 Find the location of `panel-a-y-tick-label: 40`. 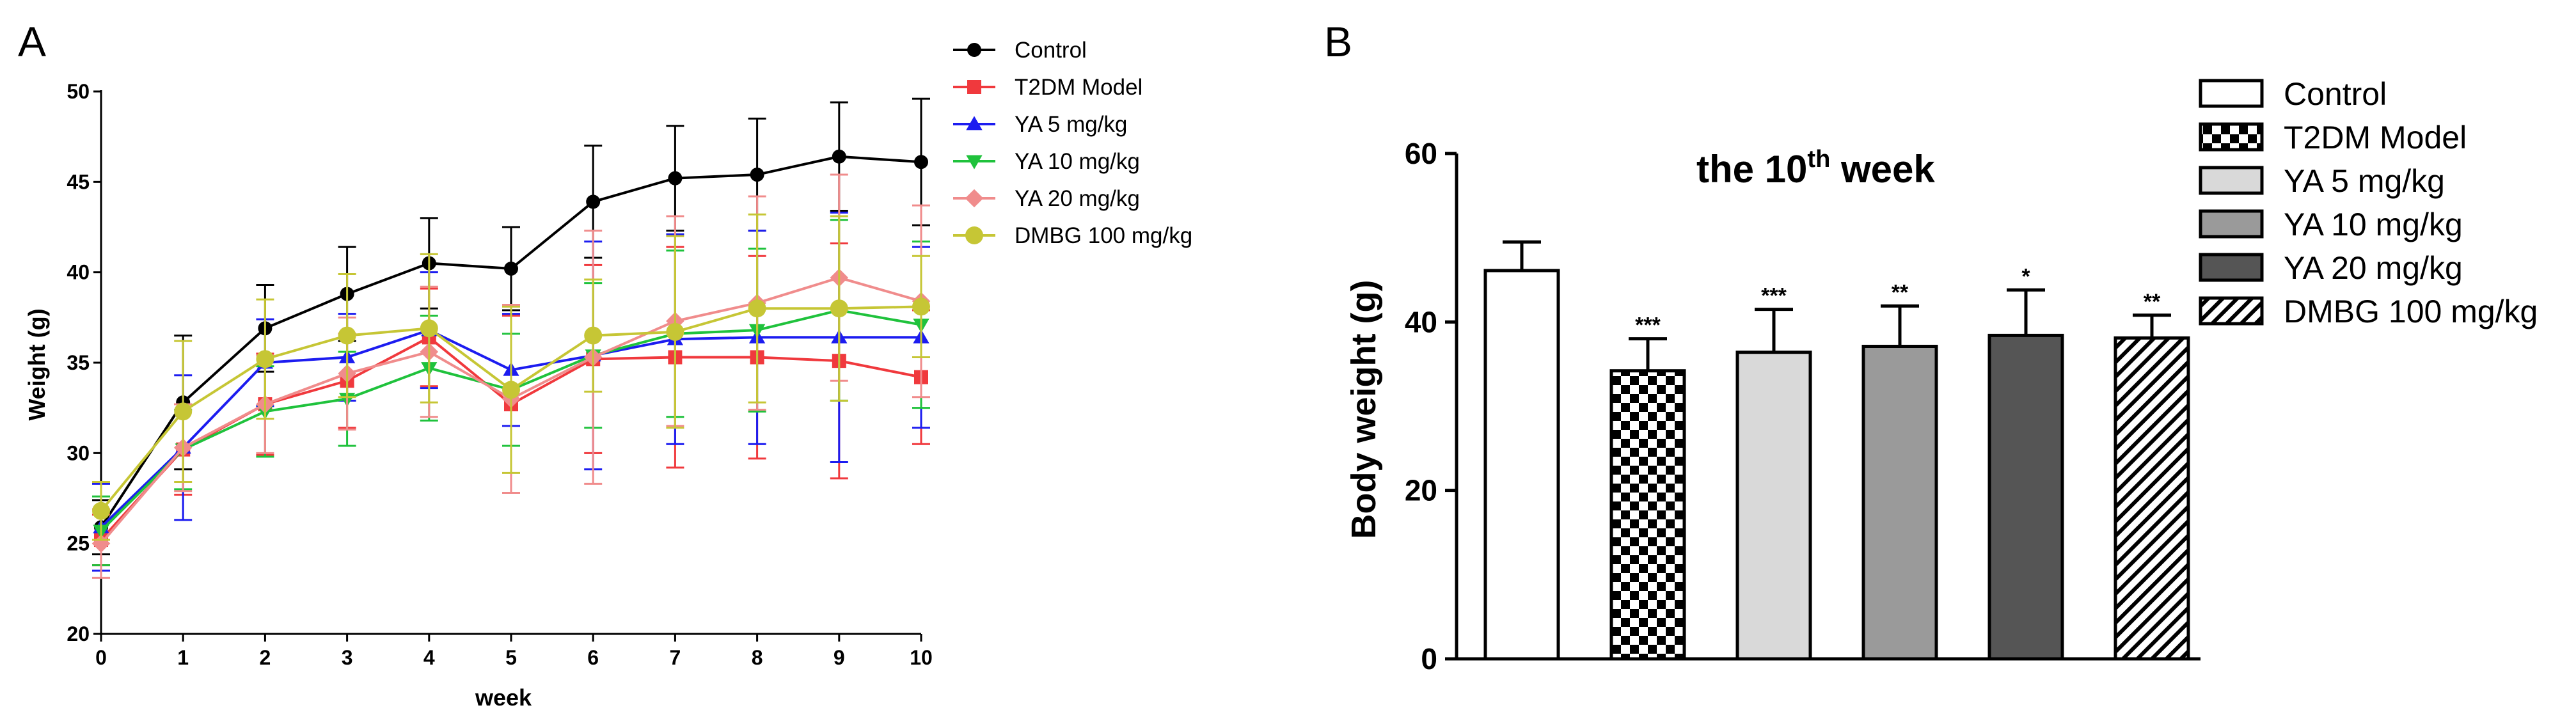

panel-a-y-tick-label: 40 is located at coordinates (78, 272).